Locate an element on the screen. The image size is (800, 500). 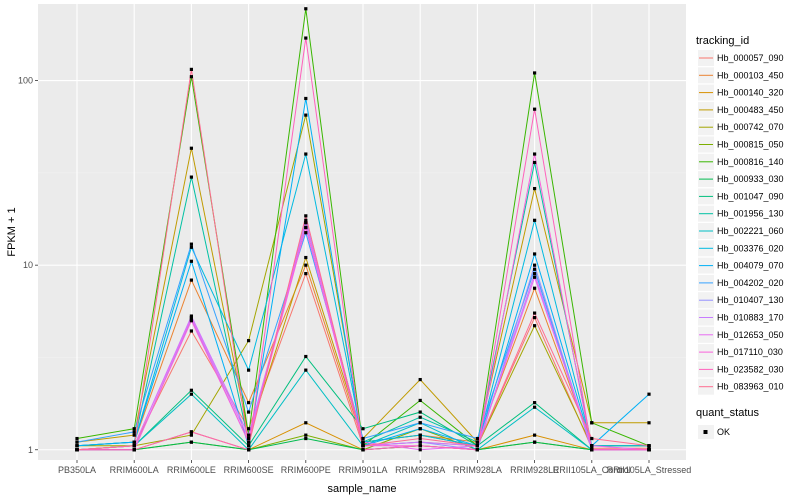
legend-label: Hb_000815_050 is located at coordinates (750, 145).